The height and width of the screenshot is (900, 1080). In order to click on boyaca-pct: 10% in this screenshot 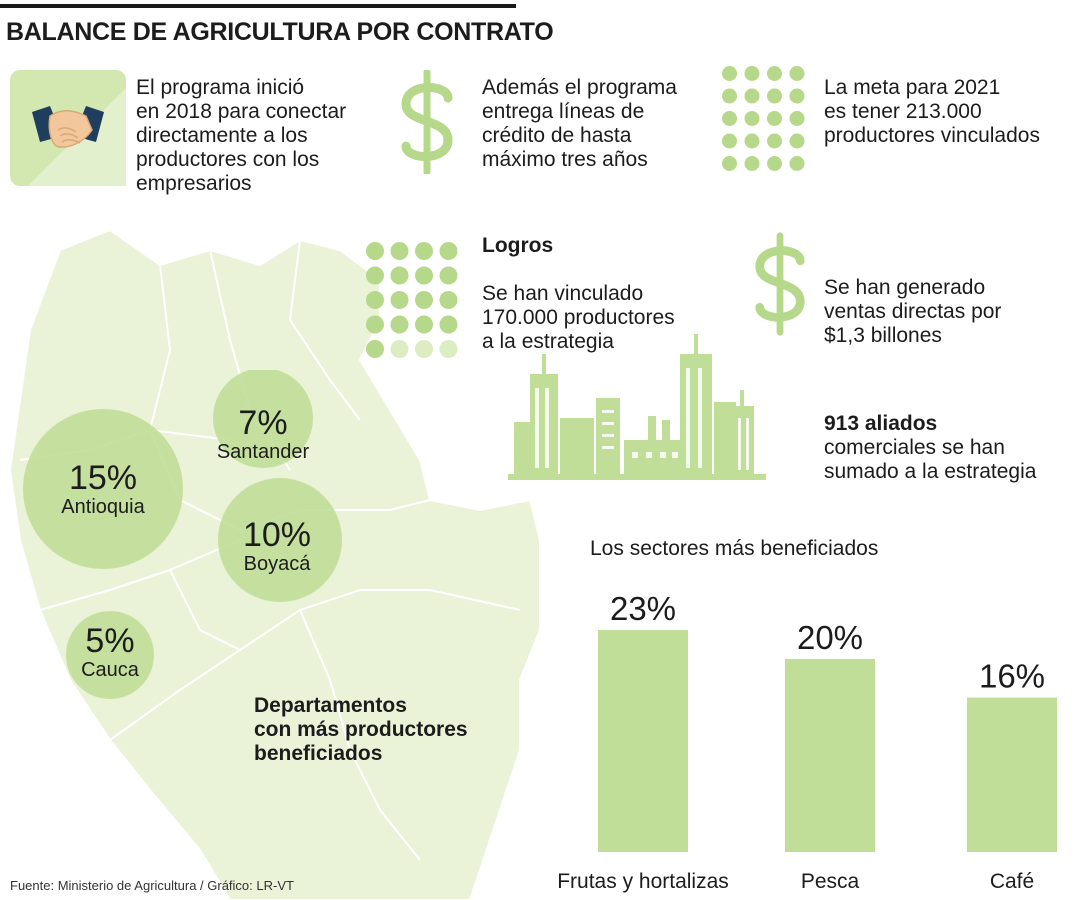, I will do `click(277, 535)`.